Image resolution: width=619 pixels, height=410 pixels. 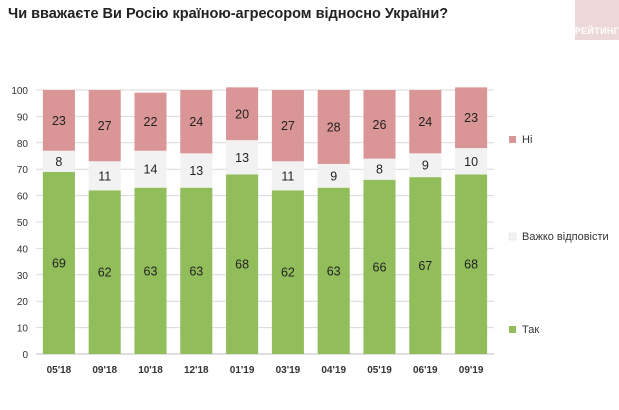 I want to click on x-tick-label: 01'19, so click(x=242, y=370).